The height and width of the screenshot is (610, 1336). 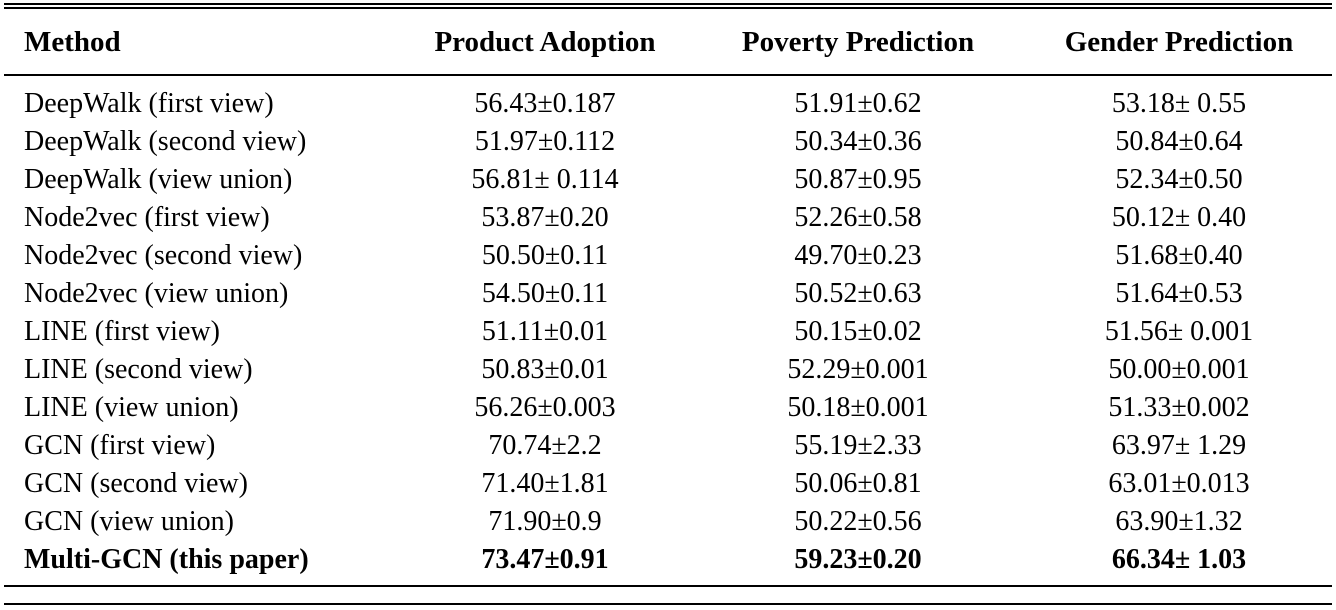 What do you see at coordinates (158, 179) in the screenshot?
I see `method-cell: DeepWalk (view union)` at bounding box center [158, 179].